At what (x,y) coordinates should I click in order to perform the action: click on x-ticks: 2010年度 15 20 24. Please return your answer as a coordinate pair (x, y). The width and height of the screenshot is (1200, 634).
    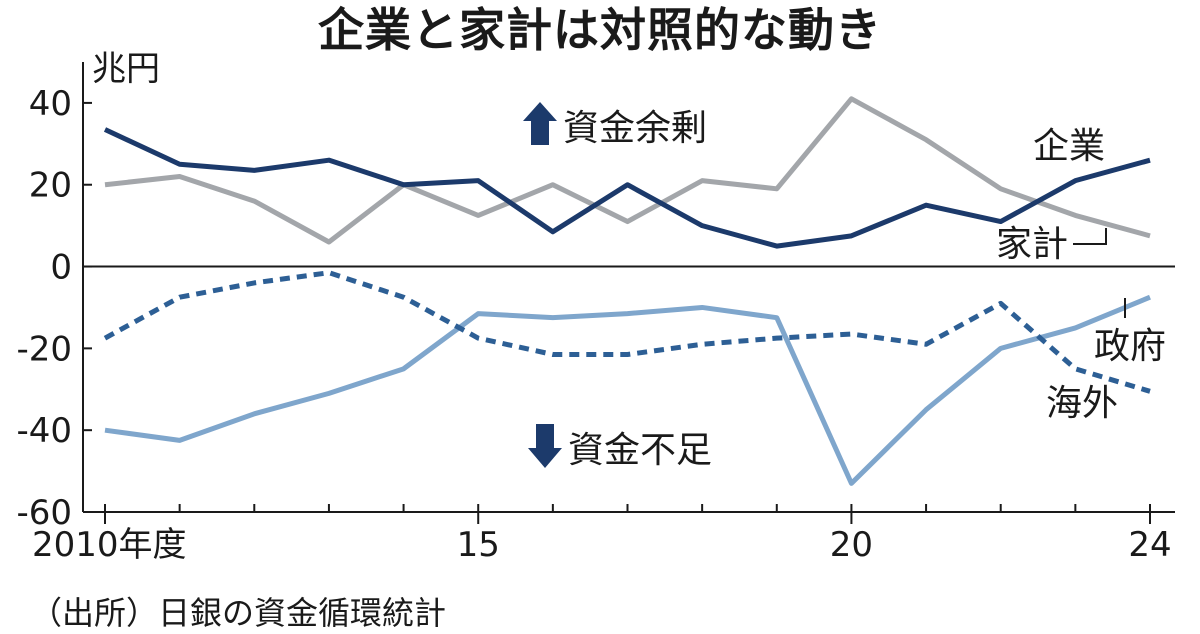
    Looking at the image, I should click on (602, 534).